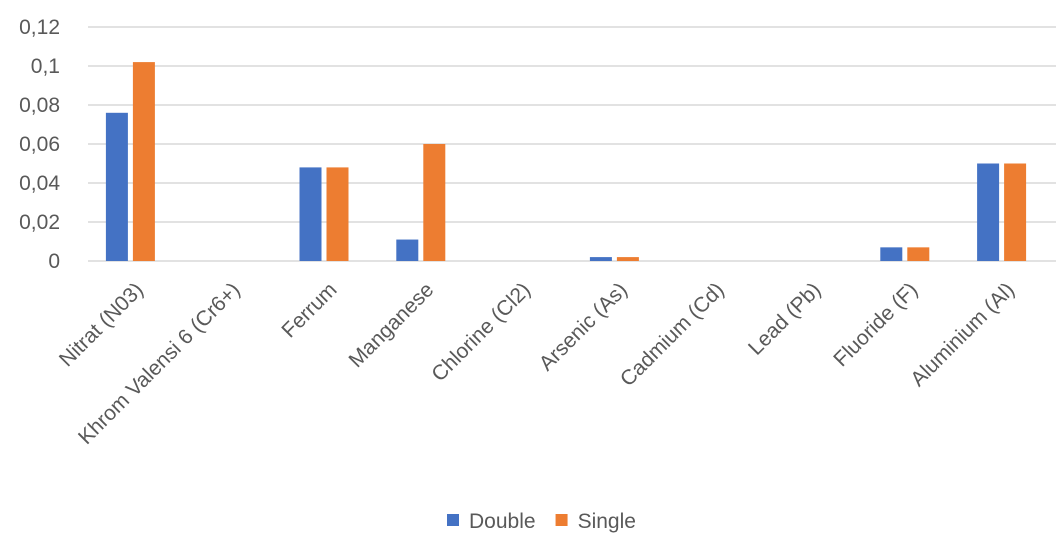  What do you see at coordinates (54, 261) in the screenshot?
I see `y-tick-label: 0` at bounding box center [54, 261].